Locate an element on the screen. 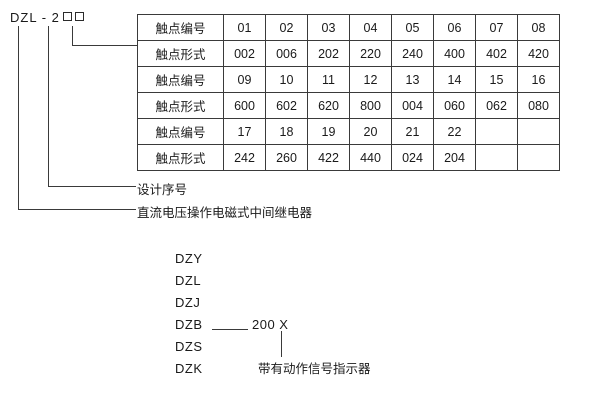 Image resolution: width=600 pixels, height=400 pixels. leader-line-device-vertical is located at coordinates (18, 117).